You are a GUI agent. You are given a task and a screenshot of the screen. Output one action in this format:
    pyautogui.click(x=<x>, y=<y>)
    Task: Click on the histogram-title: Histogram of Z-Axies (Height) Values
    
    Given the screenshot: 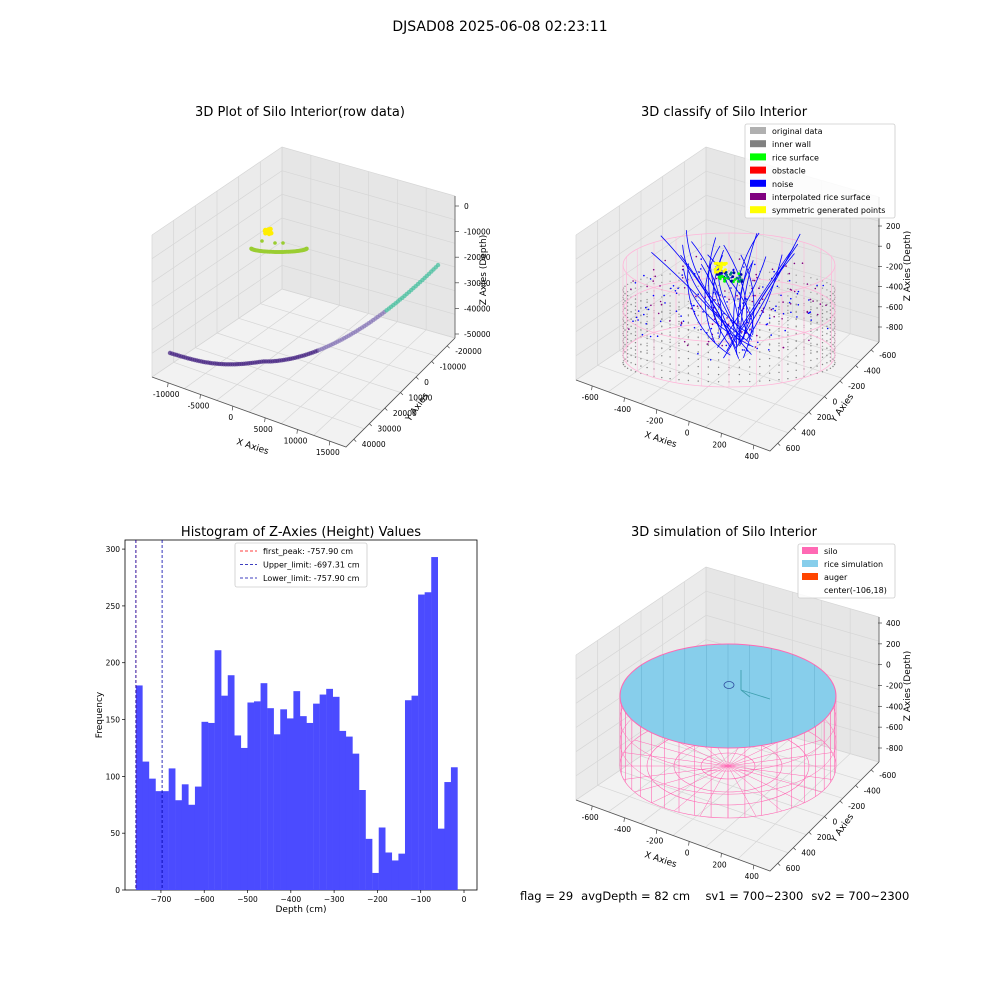 What is the action you would take?
    pyautogui.click(x=301, y=532)
    